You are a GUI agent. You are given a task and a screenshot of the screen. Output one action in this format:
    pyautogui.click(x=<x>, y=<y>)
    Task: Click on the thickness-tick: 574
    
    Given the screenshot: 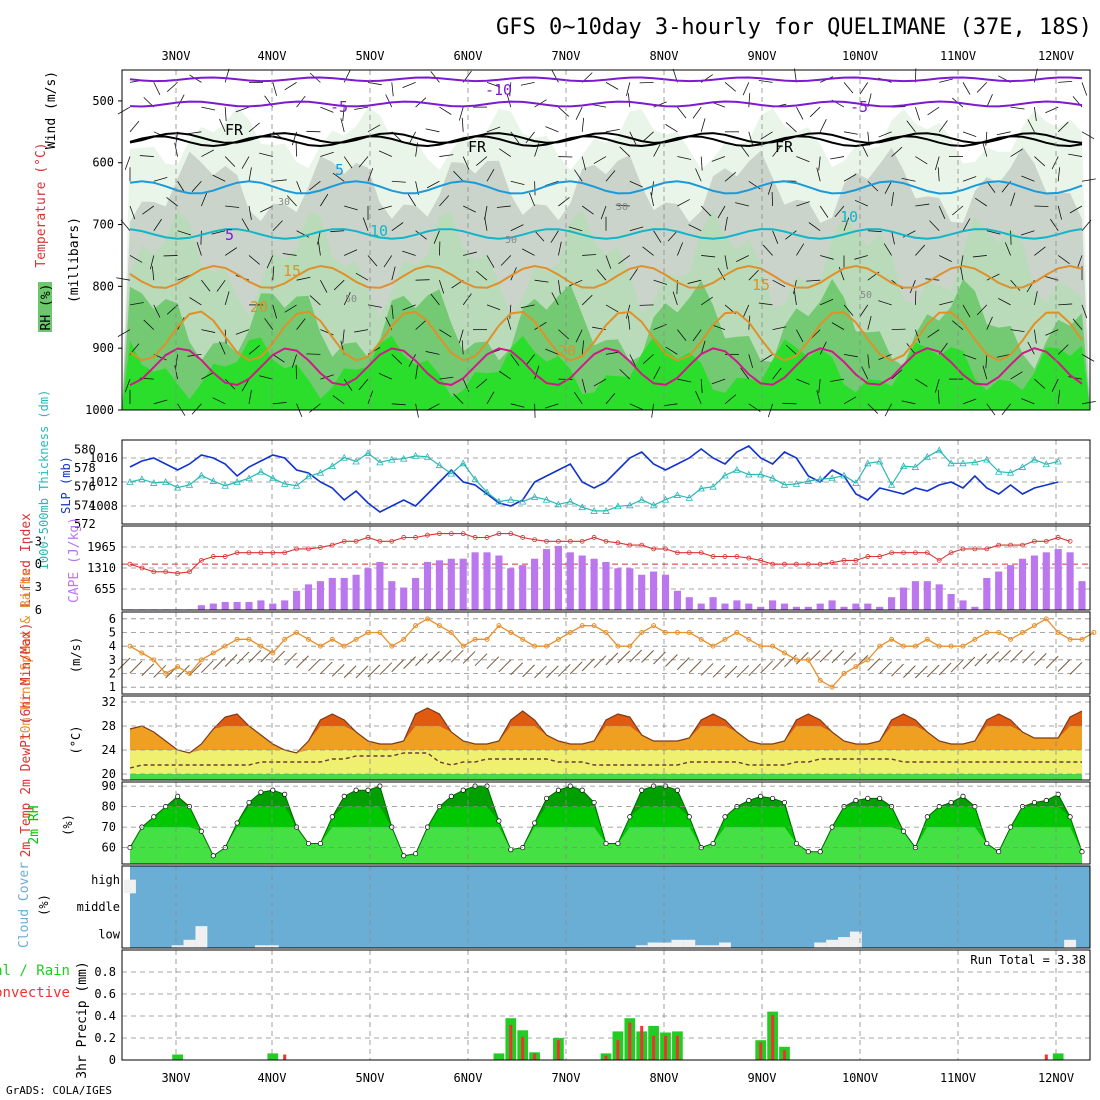 What is the action you would take?
    pyautogui.click(x=85, y=505)
    